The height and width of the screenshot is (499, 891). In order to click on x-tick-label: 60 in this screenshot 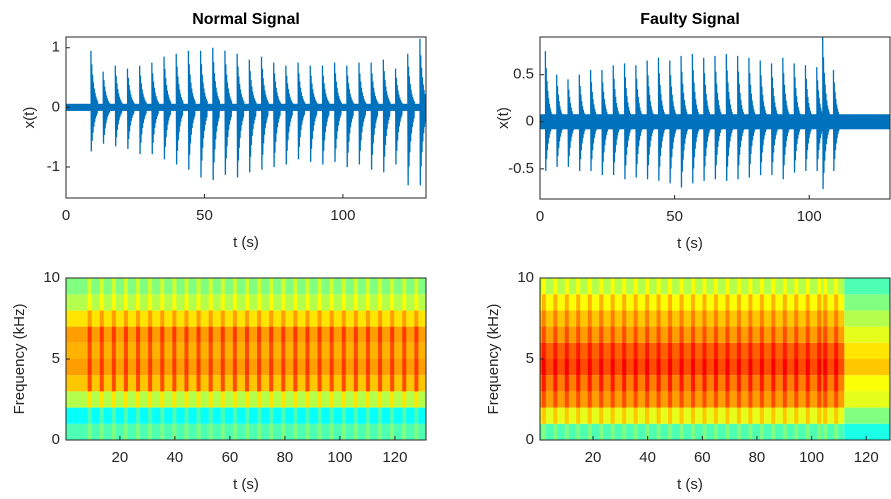, I will do `click(230, 457)`.